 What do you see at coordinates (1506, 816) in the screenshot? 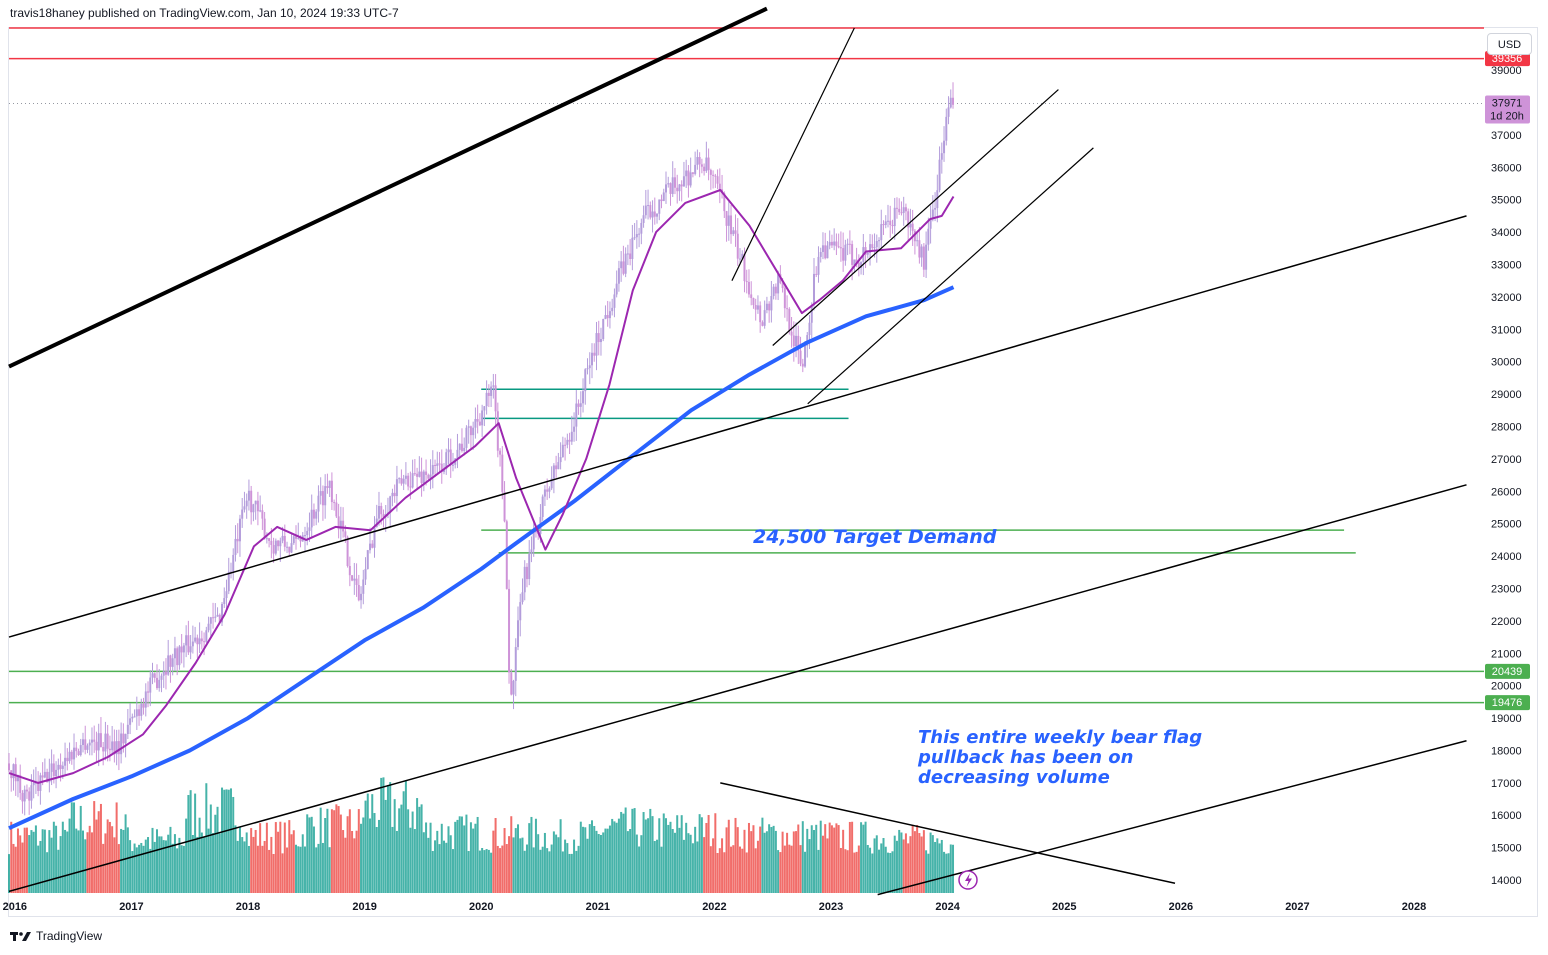
I see `price-tick-22: 16000` at bounding box center [1506, 816].